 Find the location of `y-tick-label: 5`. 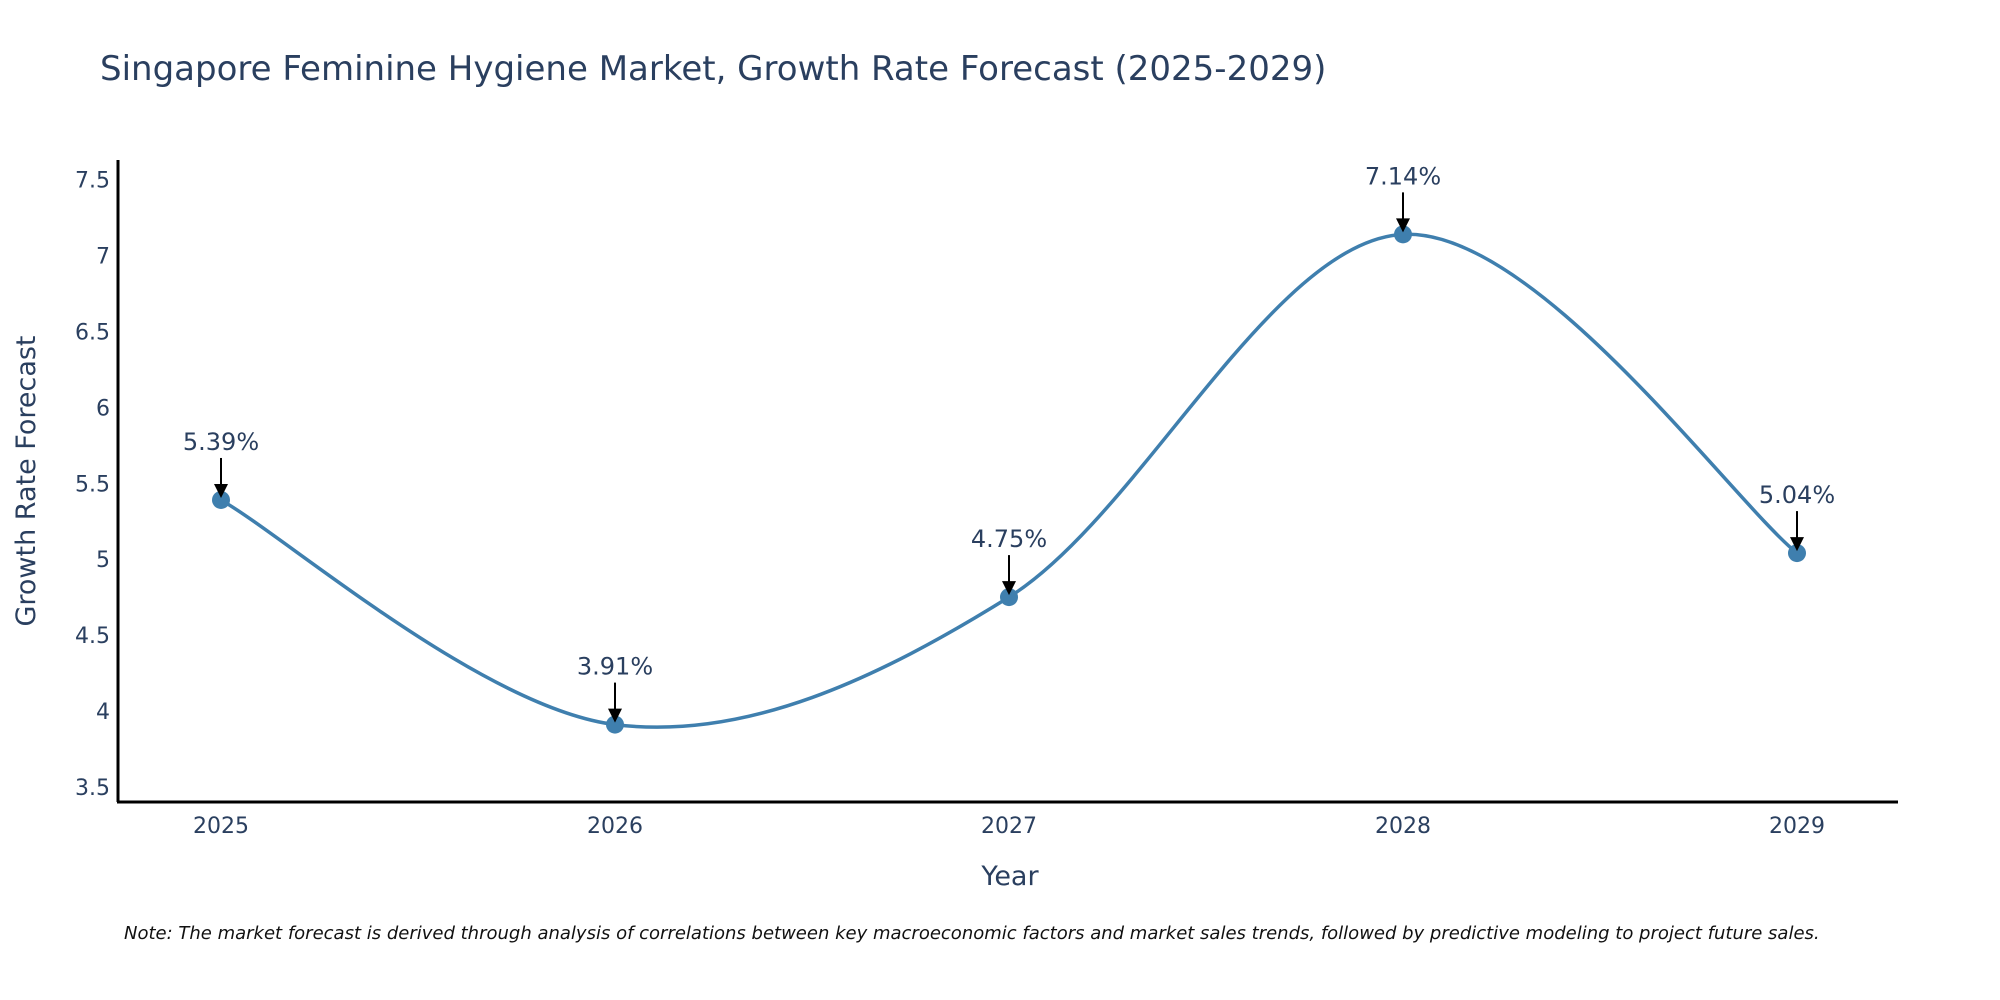

y-tick-label: 5 is located at coordinates (103, 560).